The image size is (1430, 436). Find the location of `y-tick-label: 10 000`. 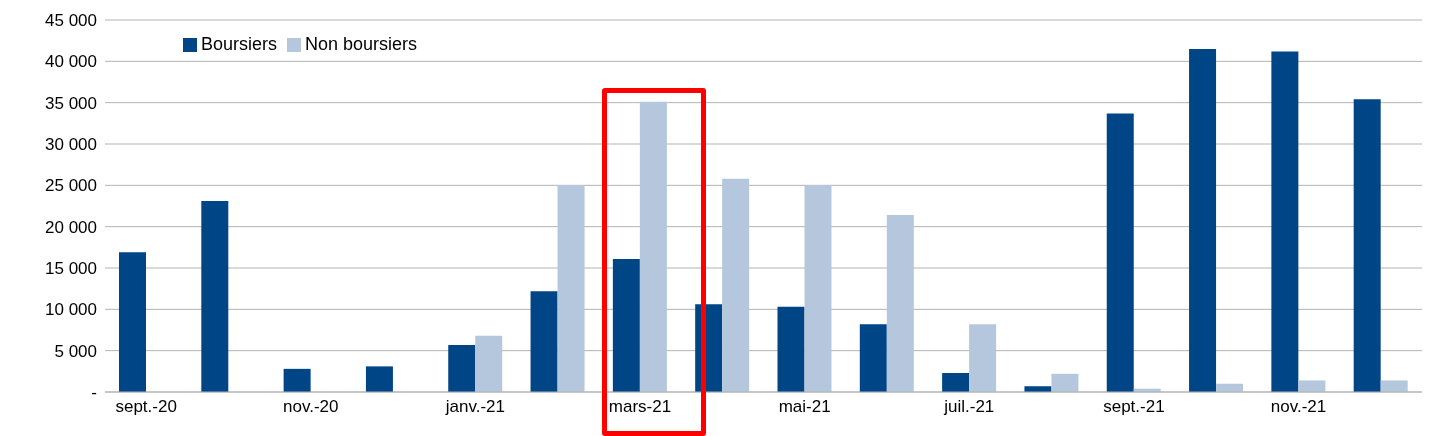

y-tick-label: 10 000 is located at coordinates (71, 310).